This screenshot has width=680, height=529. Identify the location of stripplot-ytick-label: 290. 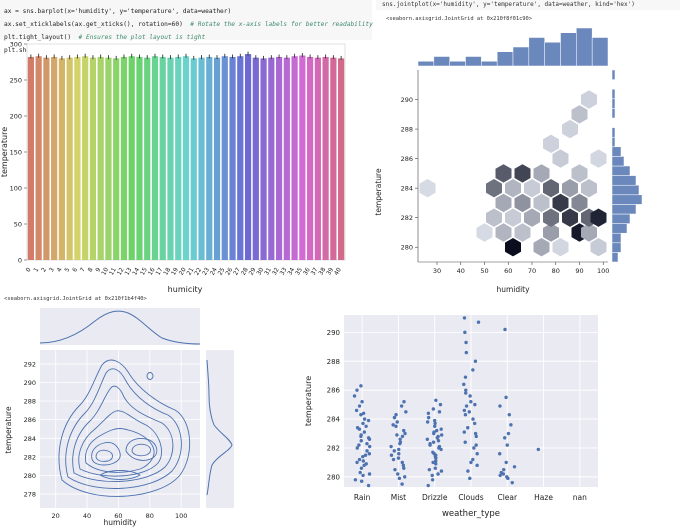
(333, 333).